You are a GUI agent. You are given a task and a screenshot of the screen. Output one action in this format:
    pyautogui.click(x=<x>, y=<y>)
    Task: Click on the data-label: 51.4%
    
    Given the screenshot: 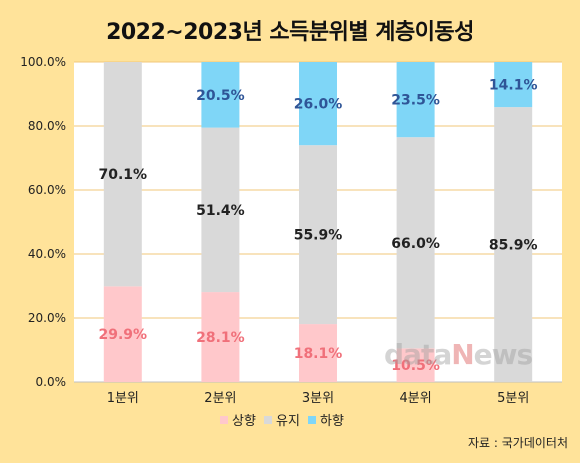 What is the action you would take?
    pyautogui.click(x=220, y=211)
    